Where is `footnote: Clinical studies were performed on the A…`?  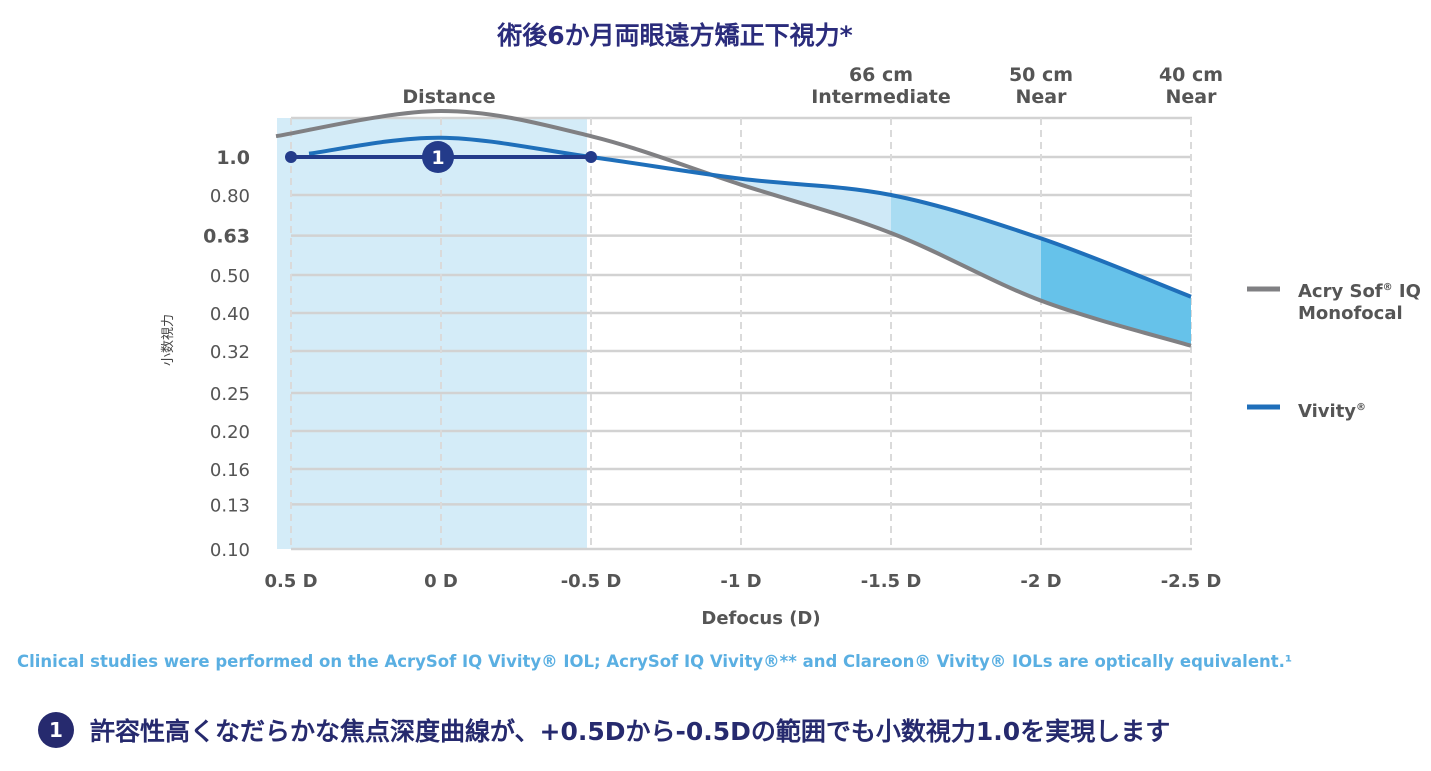 footnote: Clinical studies were performed on the A… is located at coordinates (655, 661).